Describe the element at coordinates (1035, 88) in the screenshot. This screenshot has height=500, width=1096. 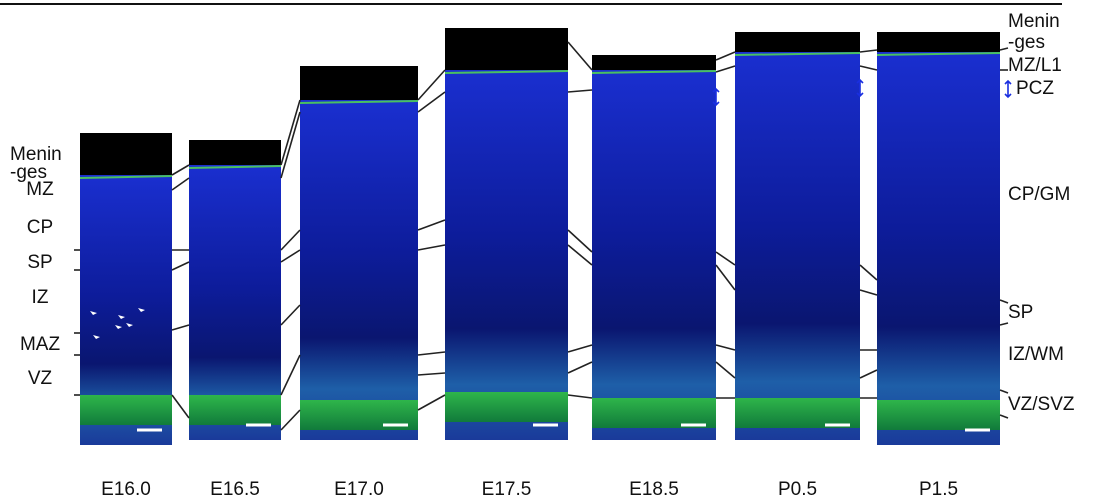
I see `layer-label: PCZ` at that location.